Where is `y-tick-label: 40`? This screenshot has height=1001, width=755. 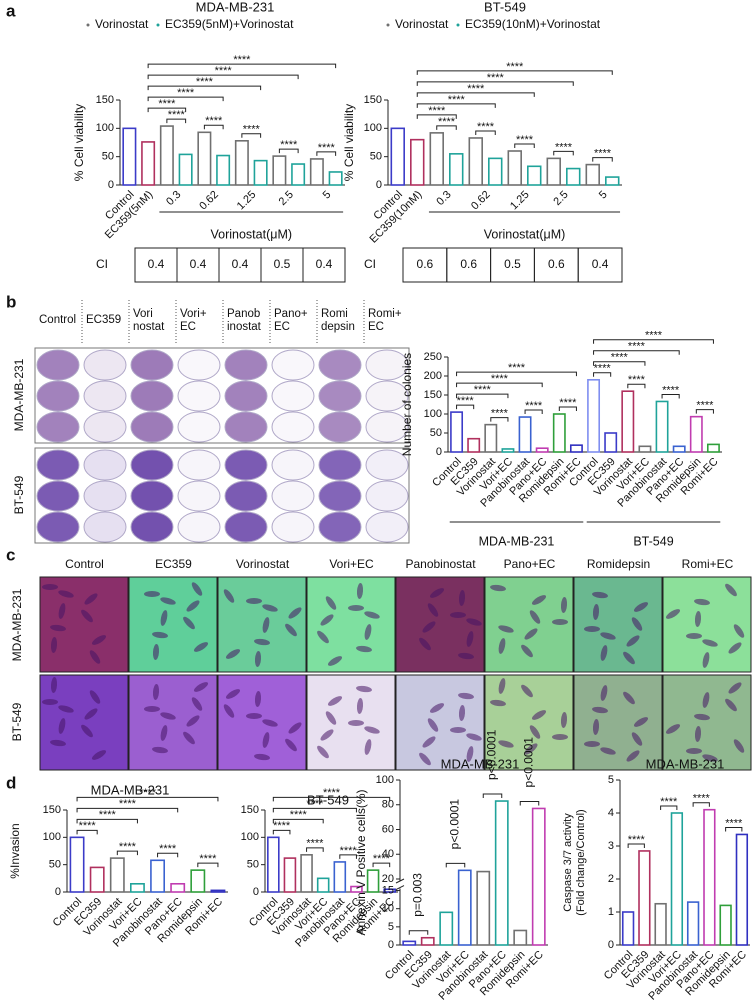 y-tick-label: 40 is located at coordinates (388, 854).